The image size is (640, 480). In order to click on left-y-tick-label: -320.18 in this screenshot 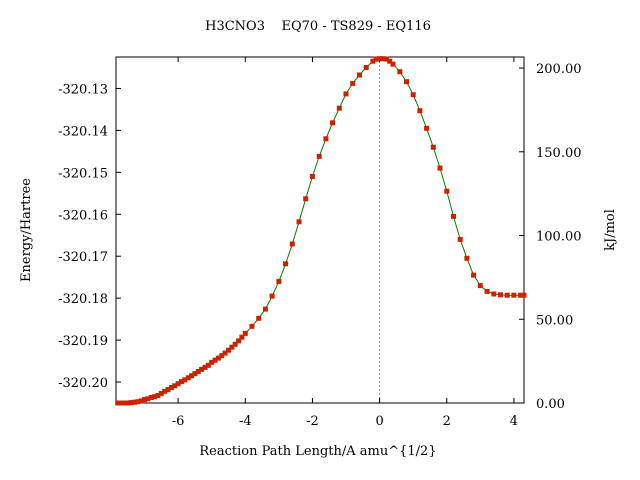, I will do `click(83, 299)`.